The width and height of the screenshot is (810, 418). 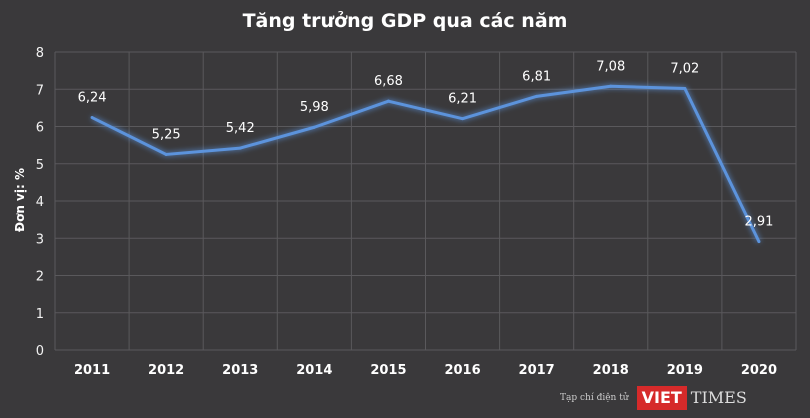 I want to click on chart-title: Tăng trưởng GDP qua các năm, so click(x=405, y=21).